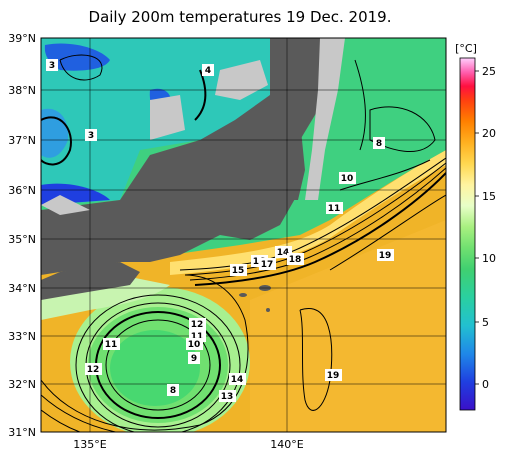  What do you see at coordinates (300, 119) in the screenshot?
I see `northern-honshu-land` at bounding box center [300, 119].